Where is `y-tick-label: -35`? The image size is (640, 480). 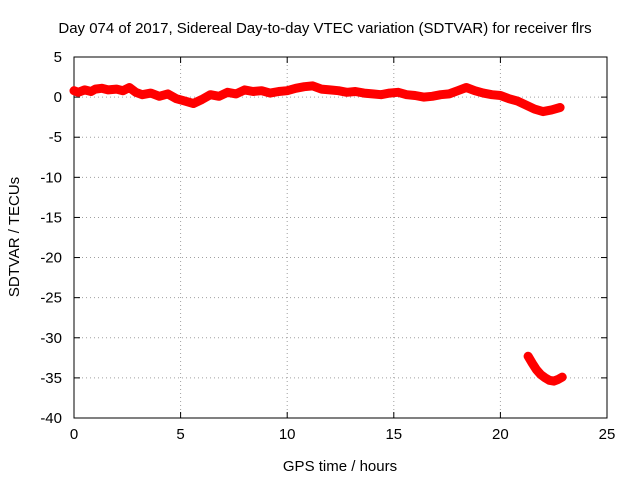 y-tick-label: -35 is located at coordinates (51, 378).